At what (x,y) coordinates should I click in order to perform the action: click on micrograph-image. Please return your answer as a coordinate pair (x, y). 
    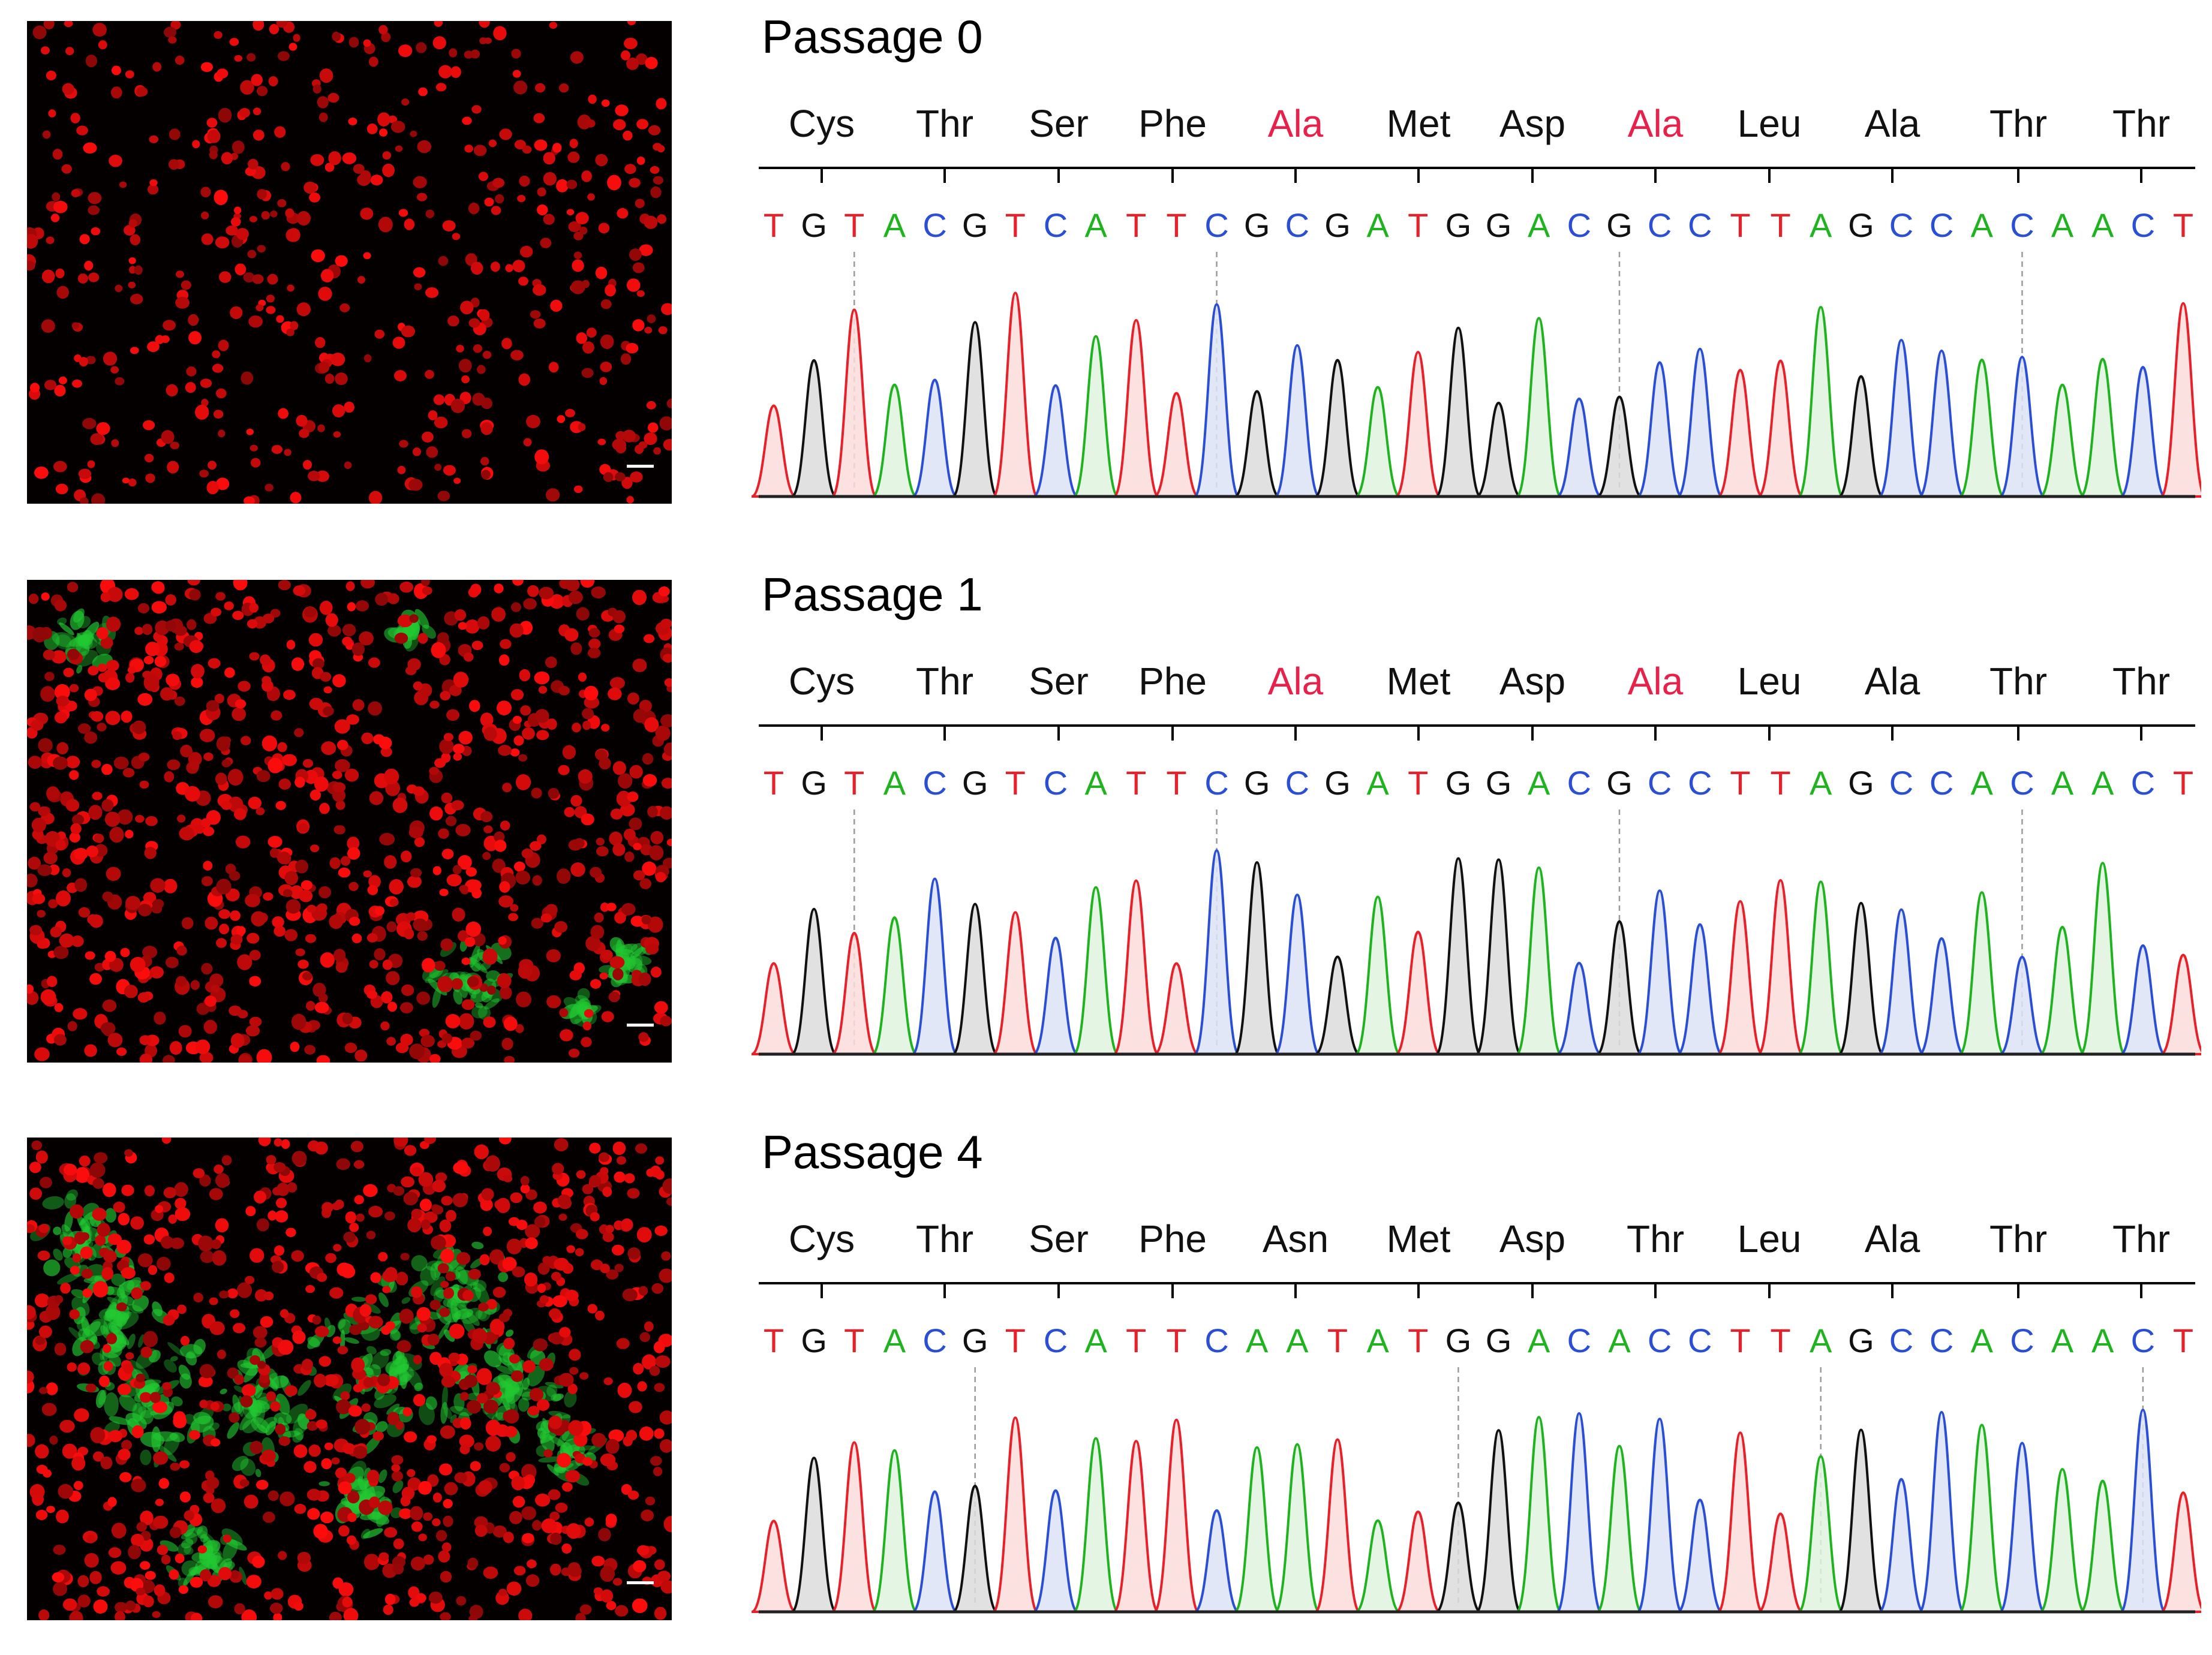
    Looking at the image, I should click on (349, 822).